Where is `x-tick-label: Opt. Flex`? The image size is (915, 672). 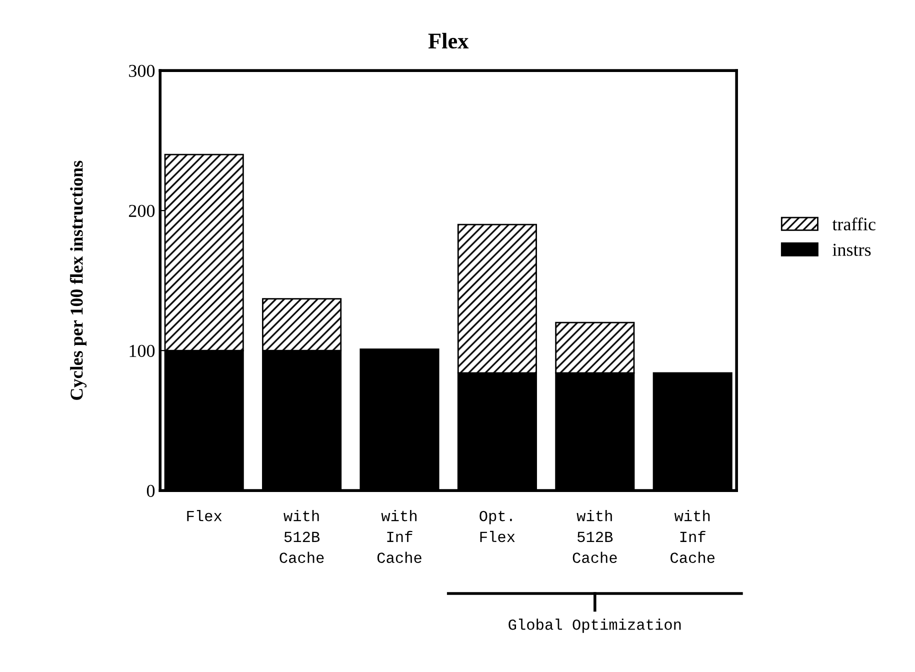
x-tick-label: Opt. Flex is located at coordinates (497, 526).